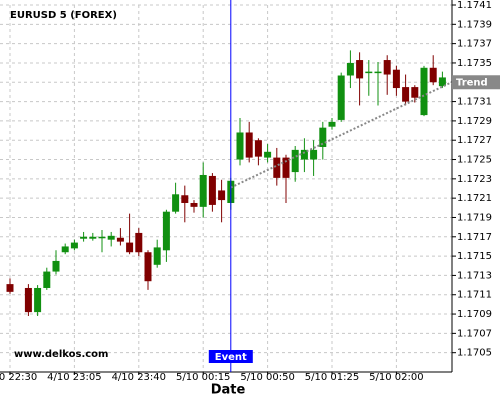 This screenshot has width=500, height=400. I want to click on y-tick-label: 1.1709, so click(474, 314).